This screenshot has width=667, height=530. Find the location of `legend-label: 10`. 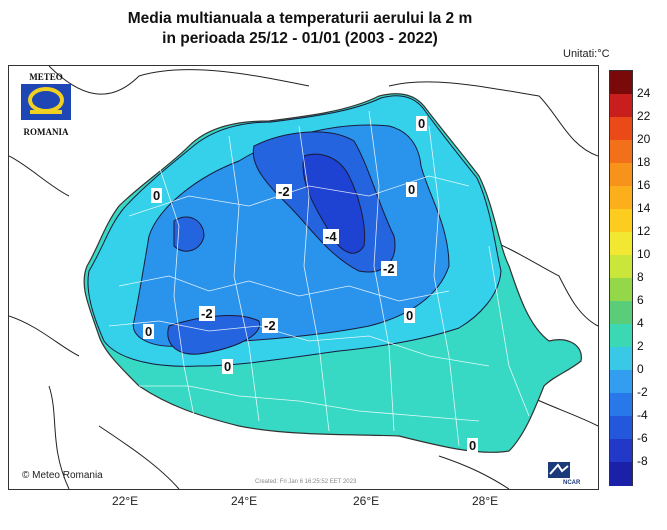

legend-label: 10 is located at coordinates (644, 254).